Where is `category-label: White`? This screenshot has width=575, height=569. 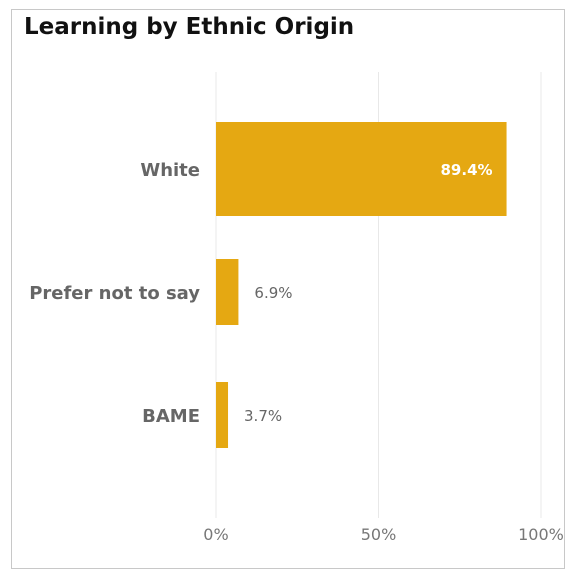
category-label: White is located at coordinates (170, 170).